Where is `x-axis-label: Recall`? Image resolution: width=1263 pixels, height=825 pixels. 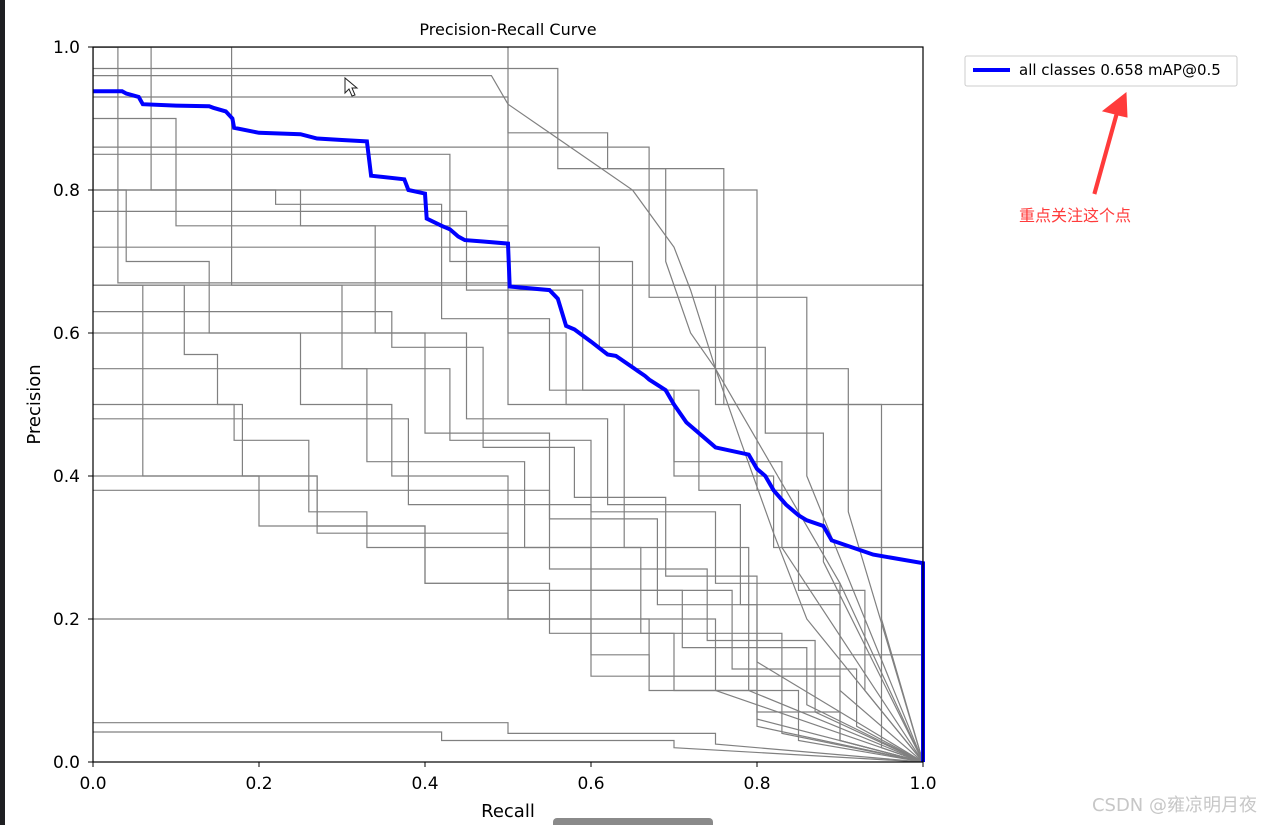
x-axis-label: Recall is located at coordinates (508, 811).